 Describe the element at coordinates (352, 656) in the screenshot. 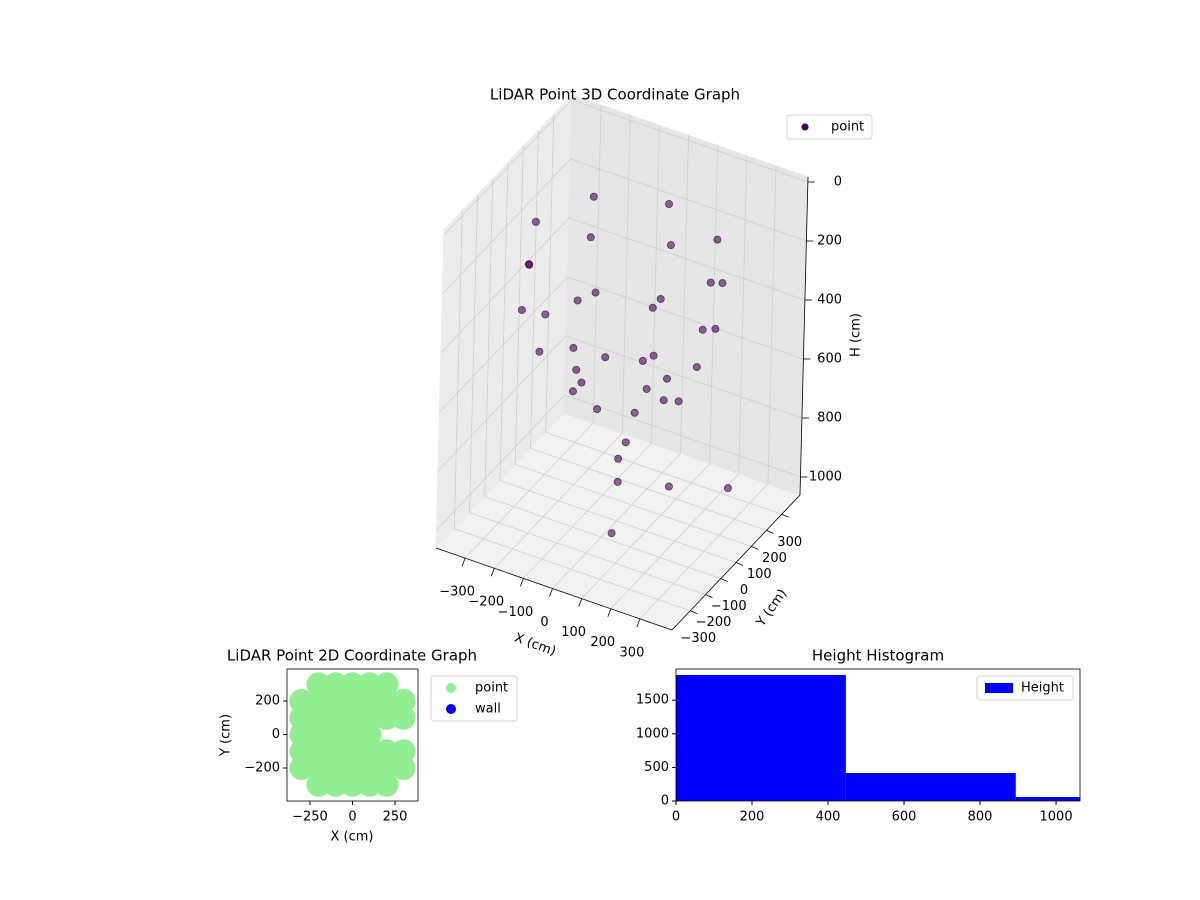

I see `chart-title: LiDAR Point 2D Coordinate Graph` at that location.